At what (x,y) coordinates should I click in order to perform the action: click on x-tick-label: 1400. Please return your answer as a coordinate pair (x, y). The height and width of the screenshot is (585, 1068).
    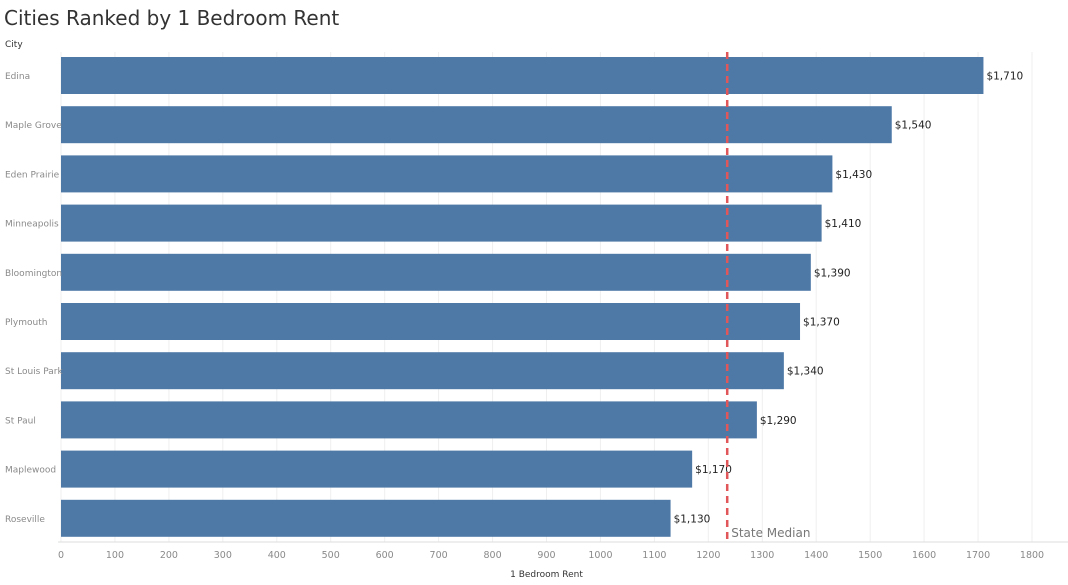
    Looking at the image, I should click on (816, 555).